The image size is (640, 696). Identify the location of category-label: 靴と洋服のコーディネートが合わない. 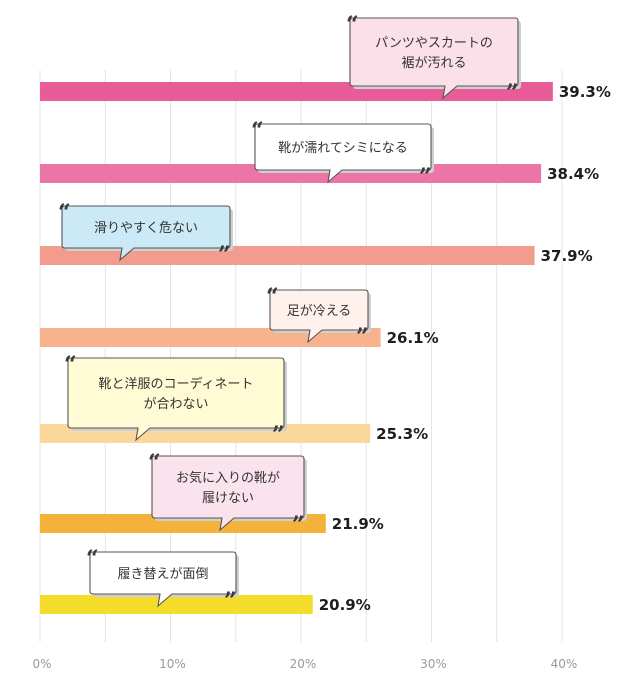
(175, 394).